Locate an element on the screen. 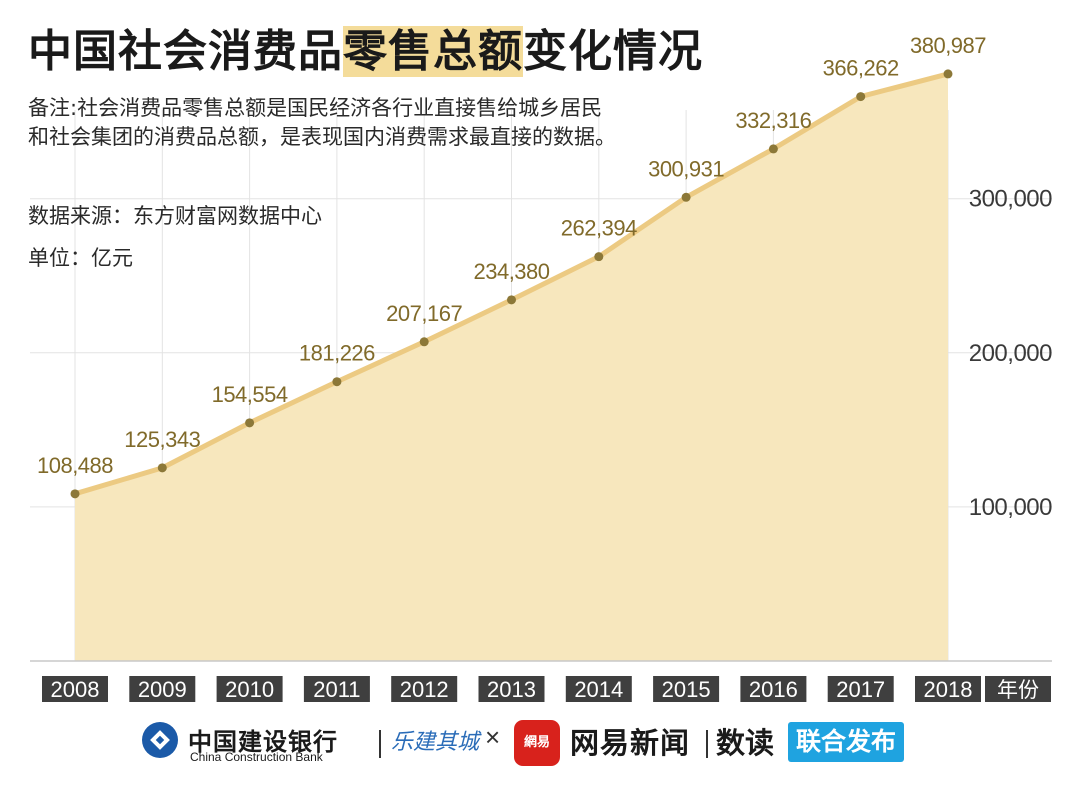 The width and height of the screenshot is (1080, 791). data-label: 262,394 is located at coordinates (599, 228).